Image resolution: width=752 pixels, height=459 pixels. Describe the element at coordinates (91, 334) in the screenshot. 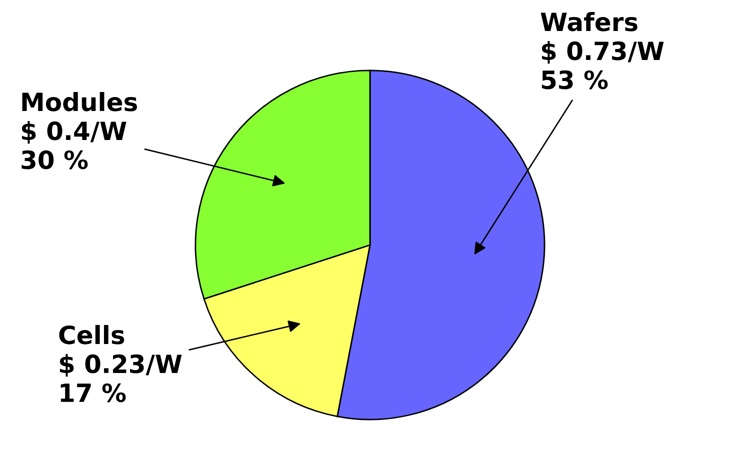

I see `slice-label: Cells` at that location.